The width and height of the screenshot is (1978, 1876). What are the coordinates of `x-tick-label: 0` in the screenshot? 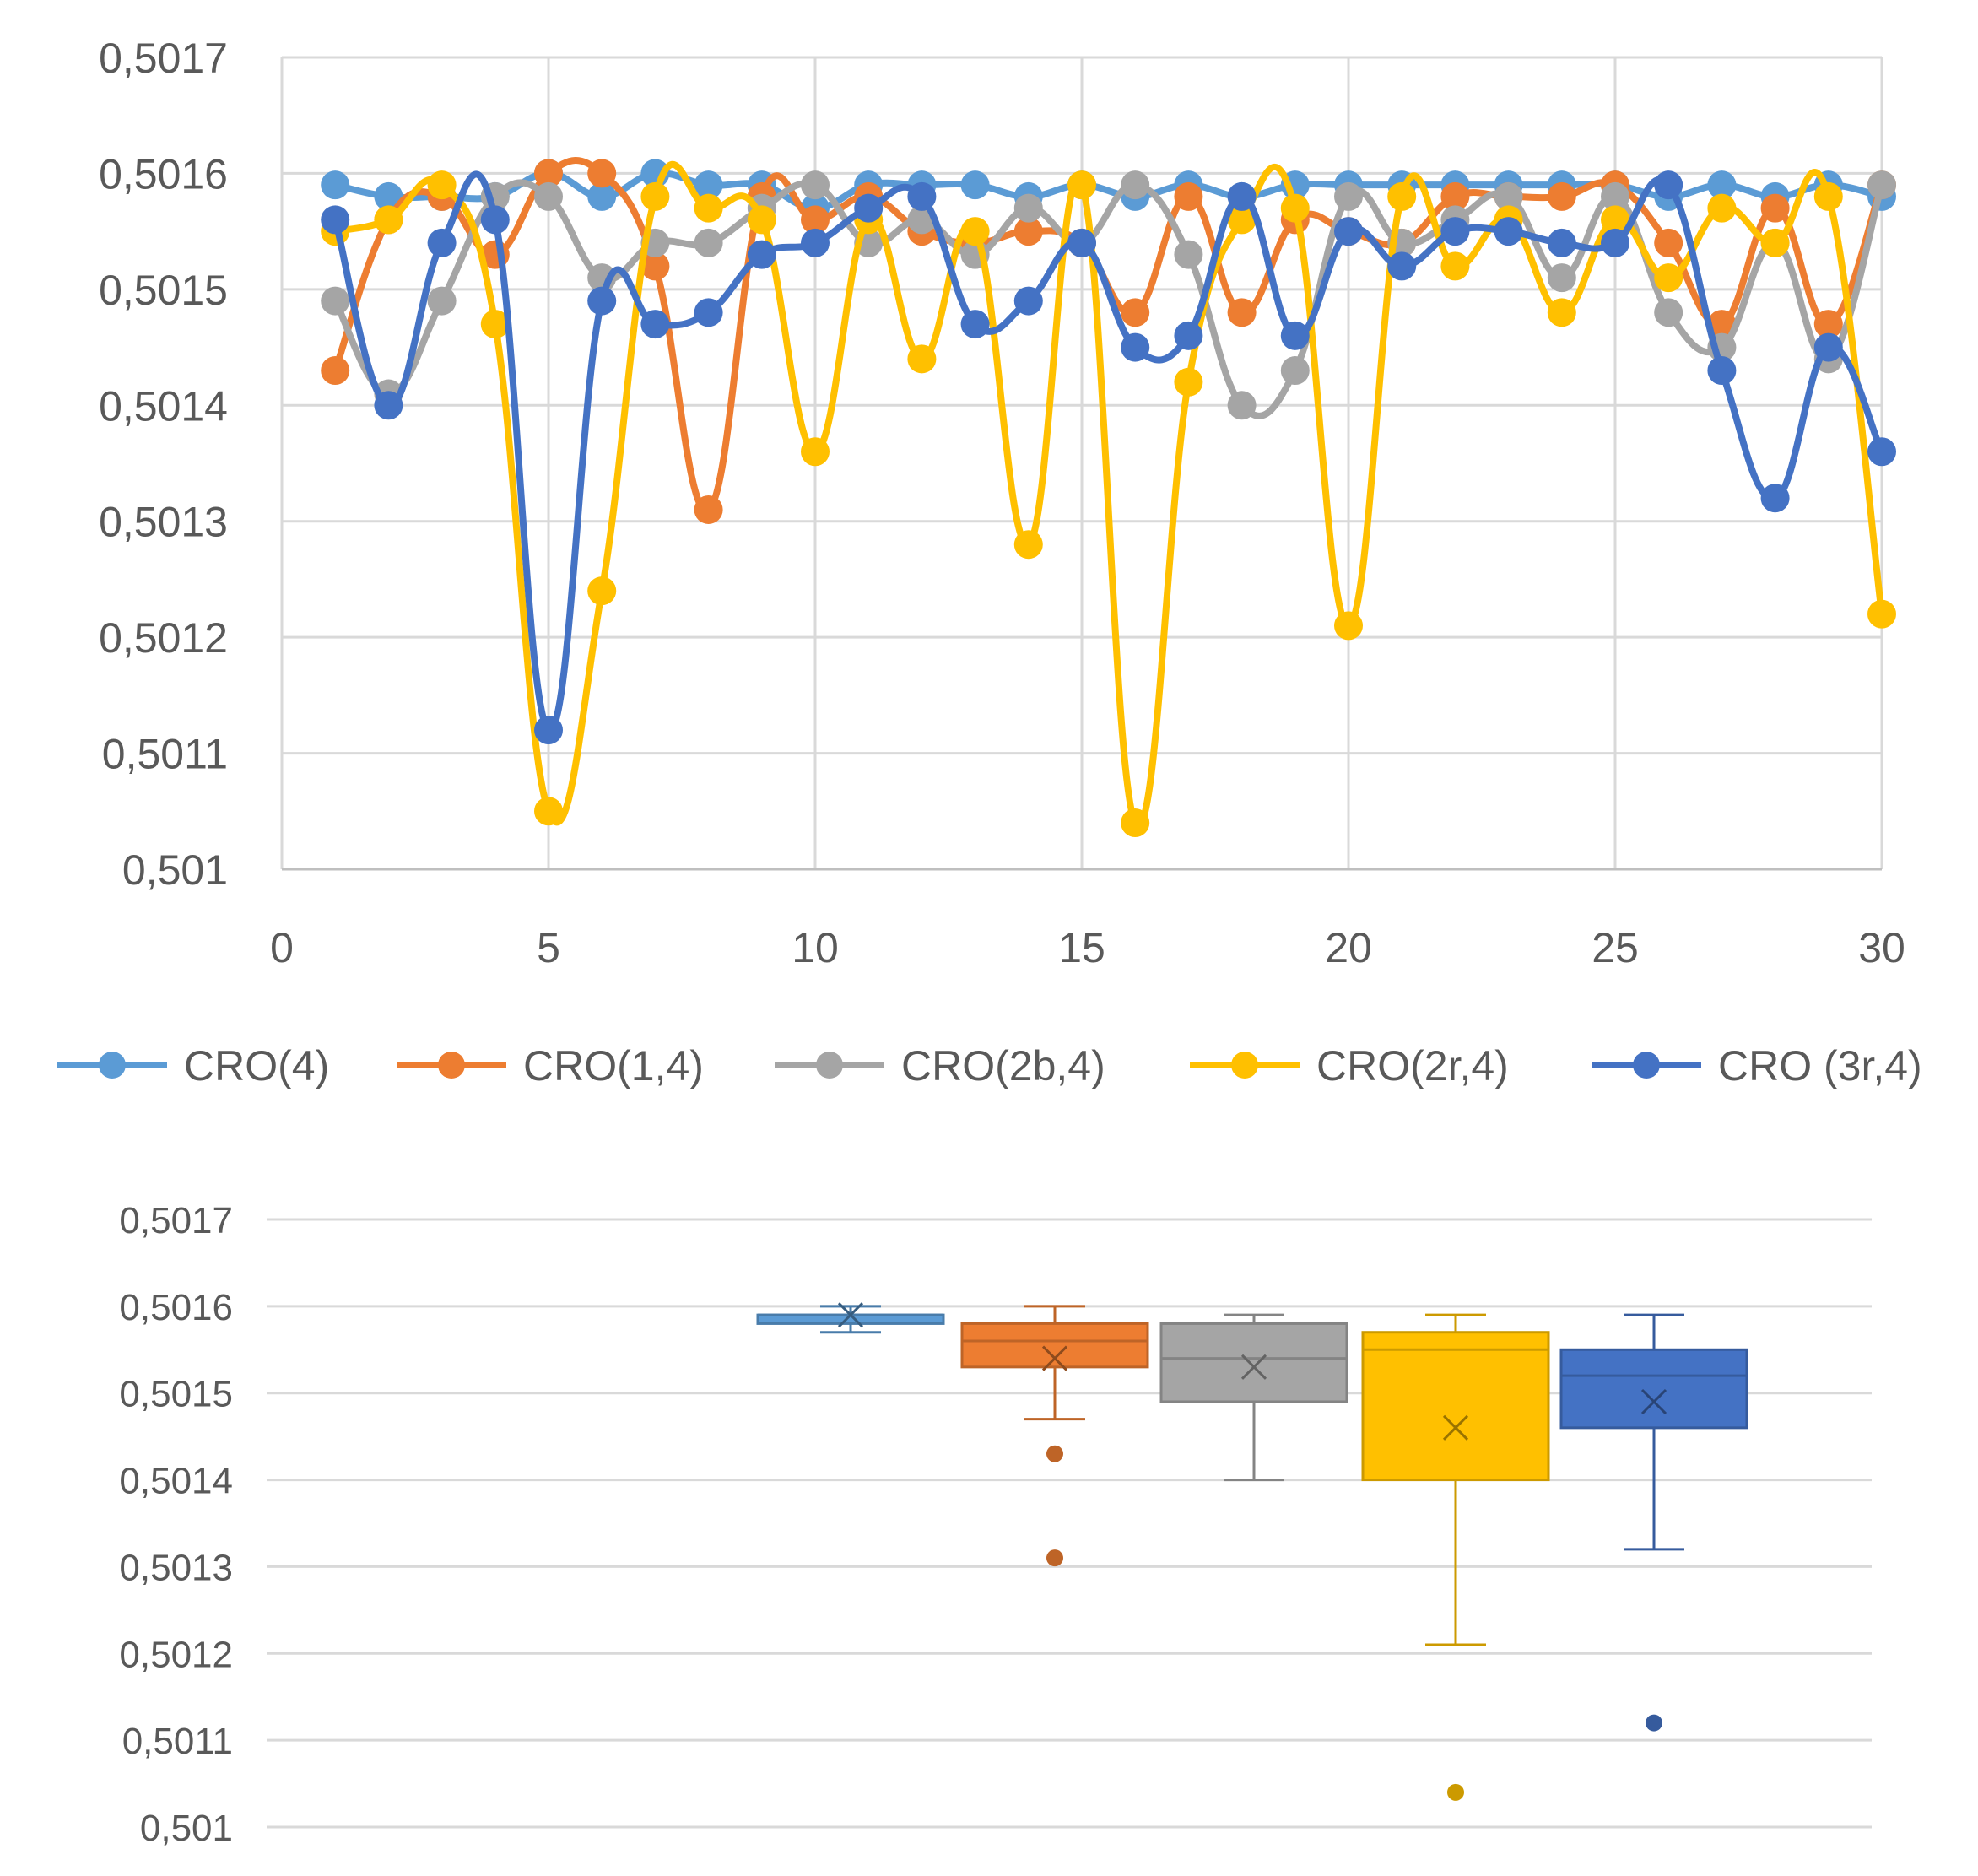 It's located at (282, 947).